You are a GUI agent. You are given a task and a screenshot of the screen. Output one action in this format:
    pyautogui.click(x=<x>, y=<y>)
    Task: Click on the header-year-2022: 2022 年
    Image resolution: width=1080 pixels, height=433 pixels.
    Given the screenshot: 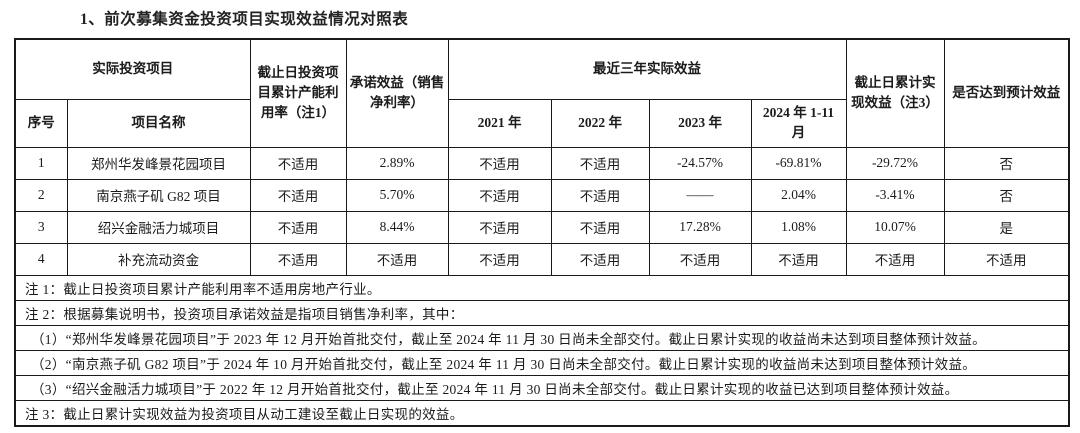 What is the action you would take?
    pyautogui.click(x=600, y=123)
    